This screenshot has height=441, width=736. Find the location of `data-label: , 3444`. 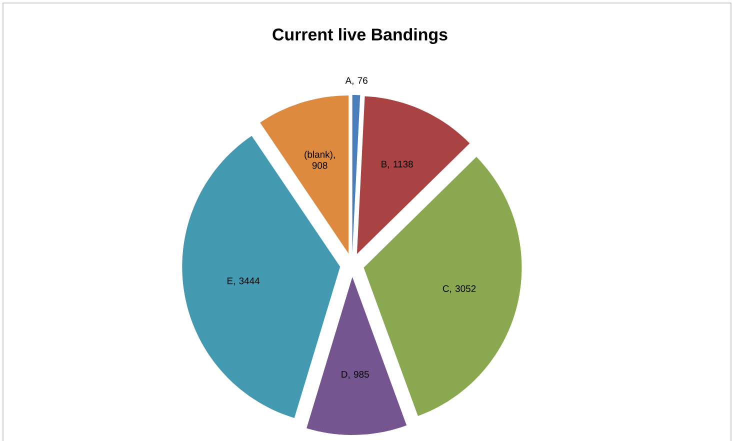

data-label: , 3444 is located at coordinates (247, 281).